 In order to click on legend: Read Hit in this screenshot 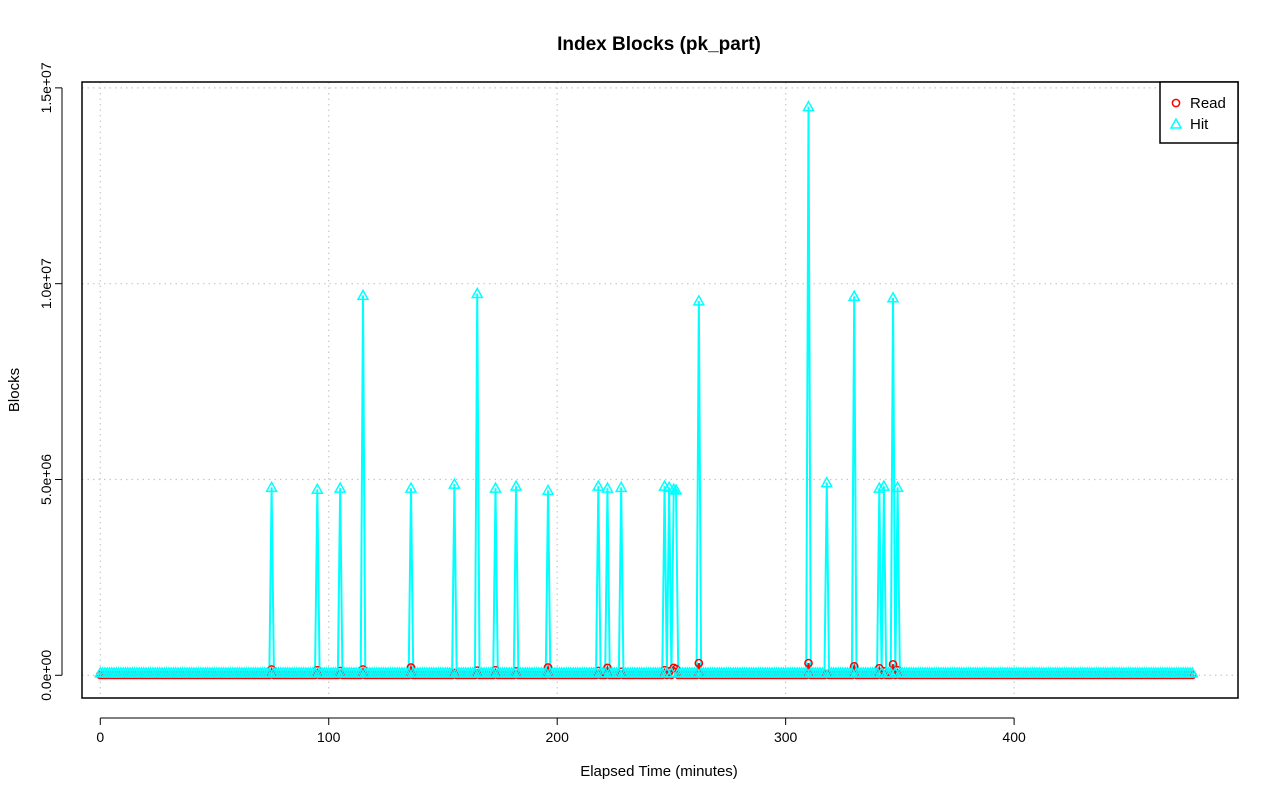, I will do `click(1199, 112)`.